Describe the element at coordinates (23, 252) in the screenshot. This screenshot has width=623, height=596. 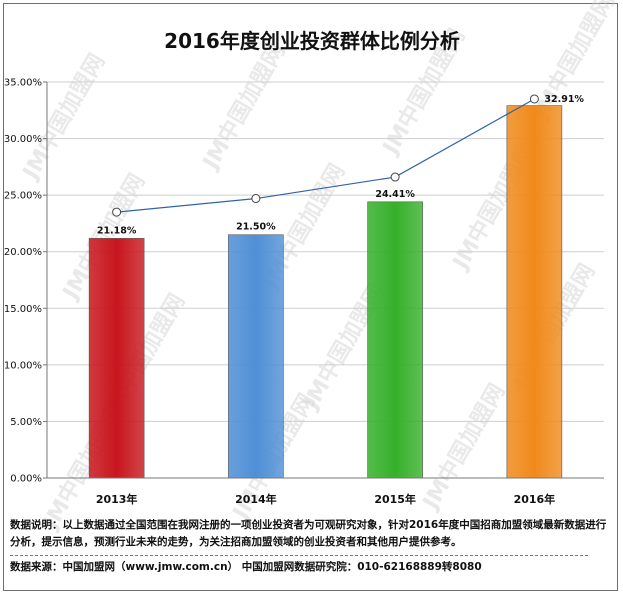
I see `y-tick-label-4: 20.00%` at that location.